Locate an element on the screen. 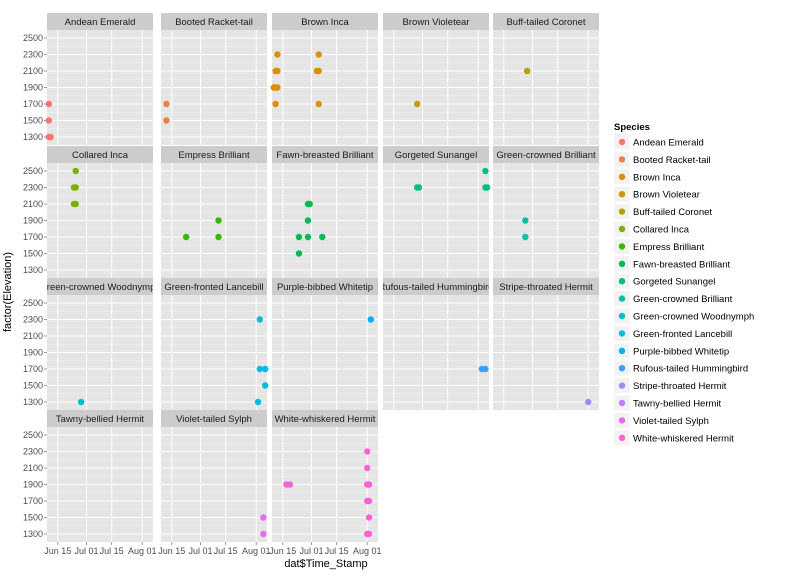 This screenshot has width=792, height=576. facet-title: Rufous-tailed Hummingbird is located at coordinates (435, 287).